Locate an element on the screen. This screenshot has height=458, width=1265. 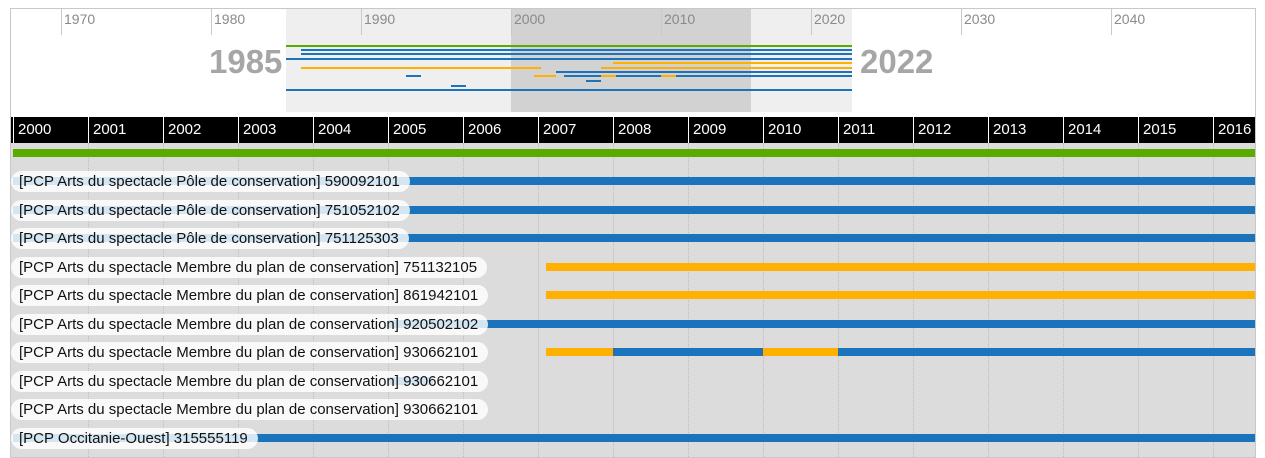
range-start-label: 1985 is located at coordinates (246, 61).